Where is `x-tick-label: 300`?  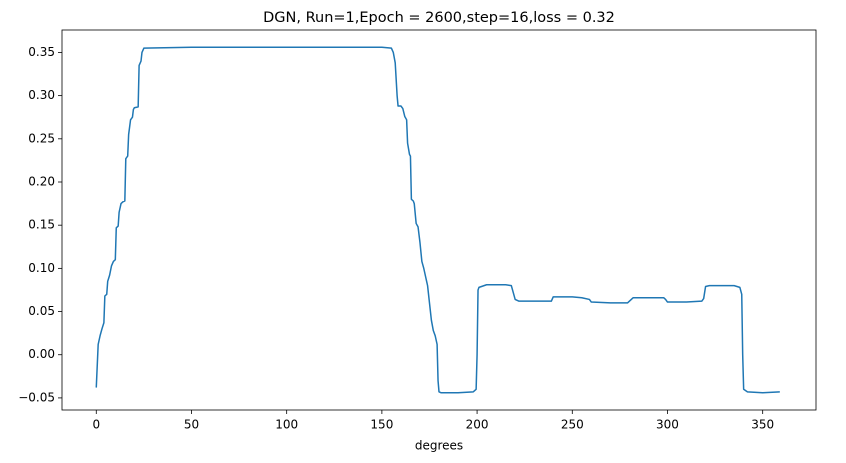
x-tick-label: 300 is located at coordinates (667, 425).